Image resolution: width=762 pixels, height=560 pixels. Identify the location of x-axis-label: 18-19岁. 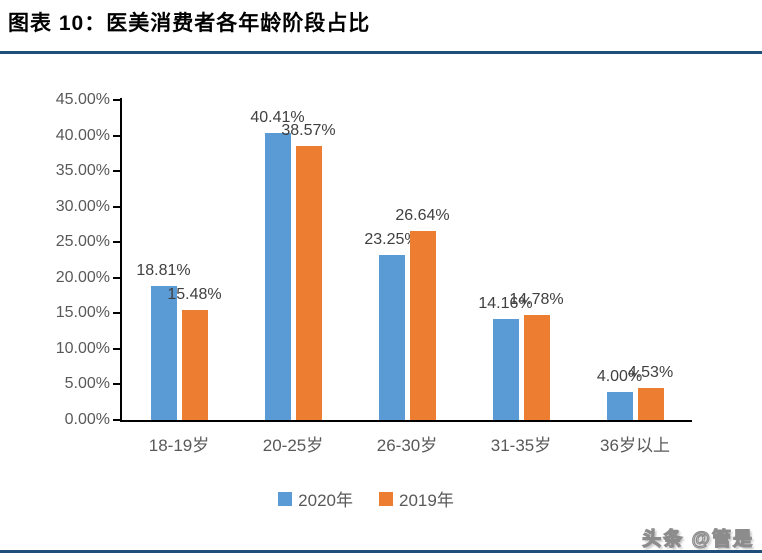
(179, 445).